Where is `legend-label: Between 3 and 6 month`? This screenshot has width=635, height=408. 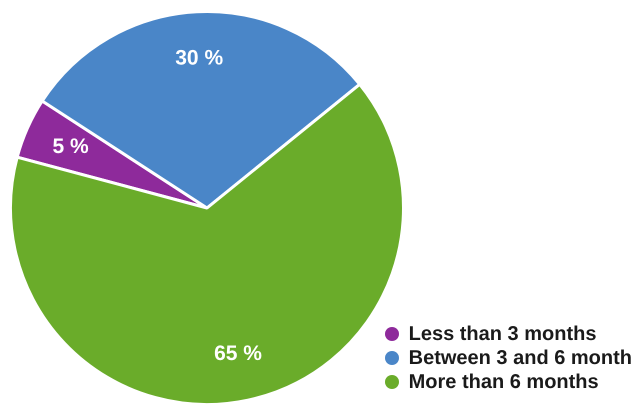
legend-label: Between 3 and 6 month is located at coordinates (520, 358).